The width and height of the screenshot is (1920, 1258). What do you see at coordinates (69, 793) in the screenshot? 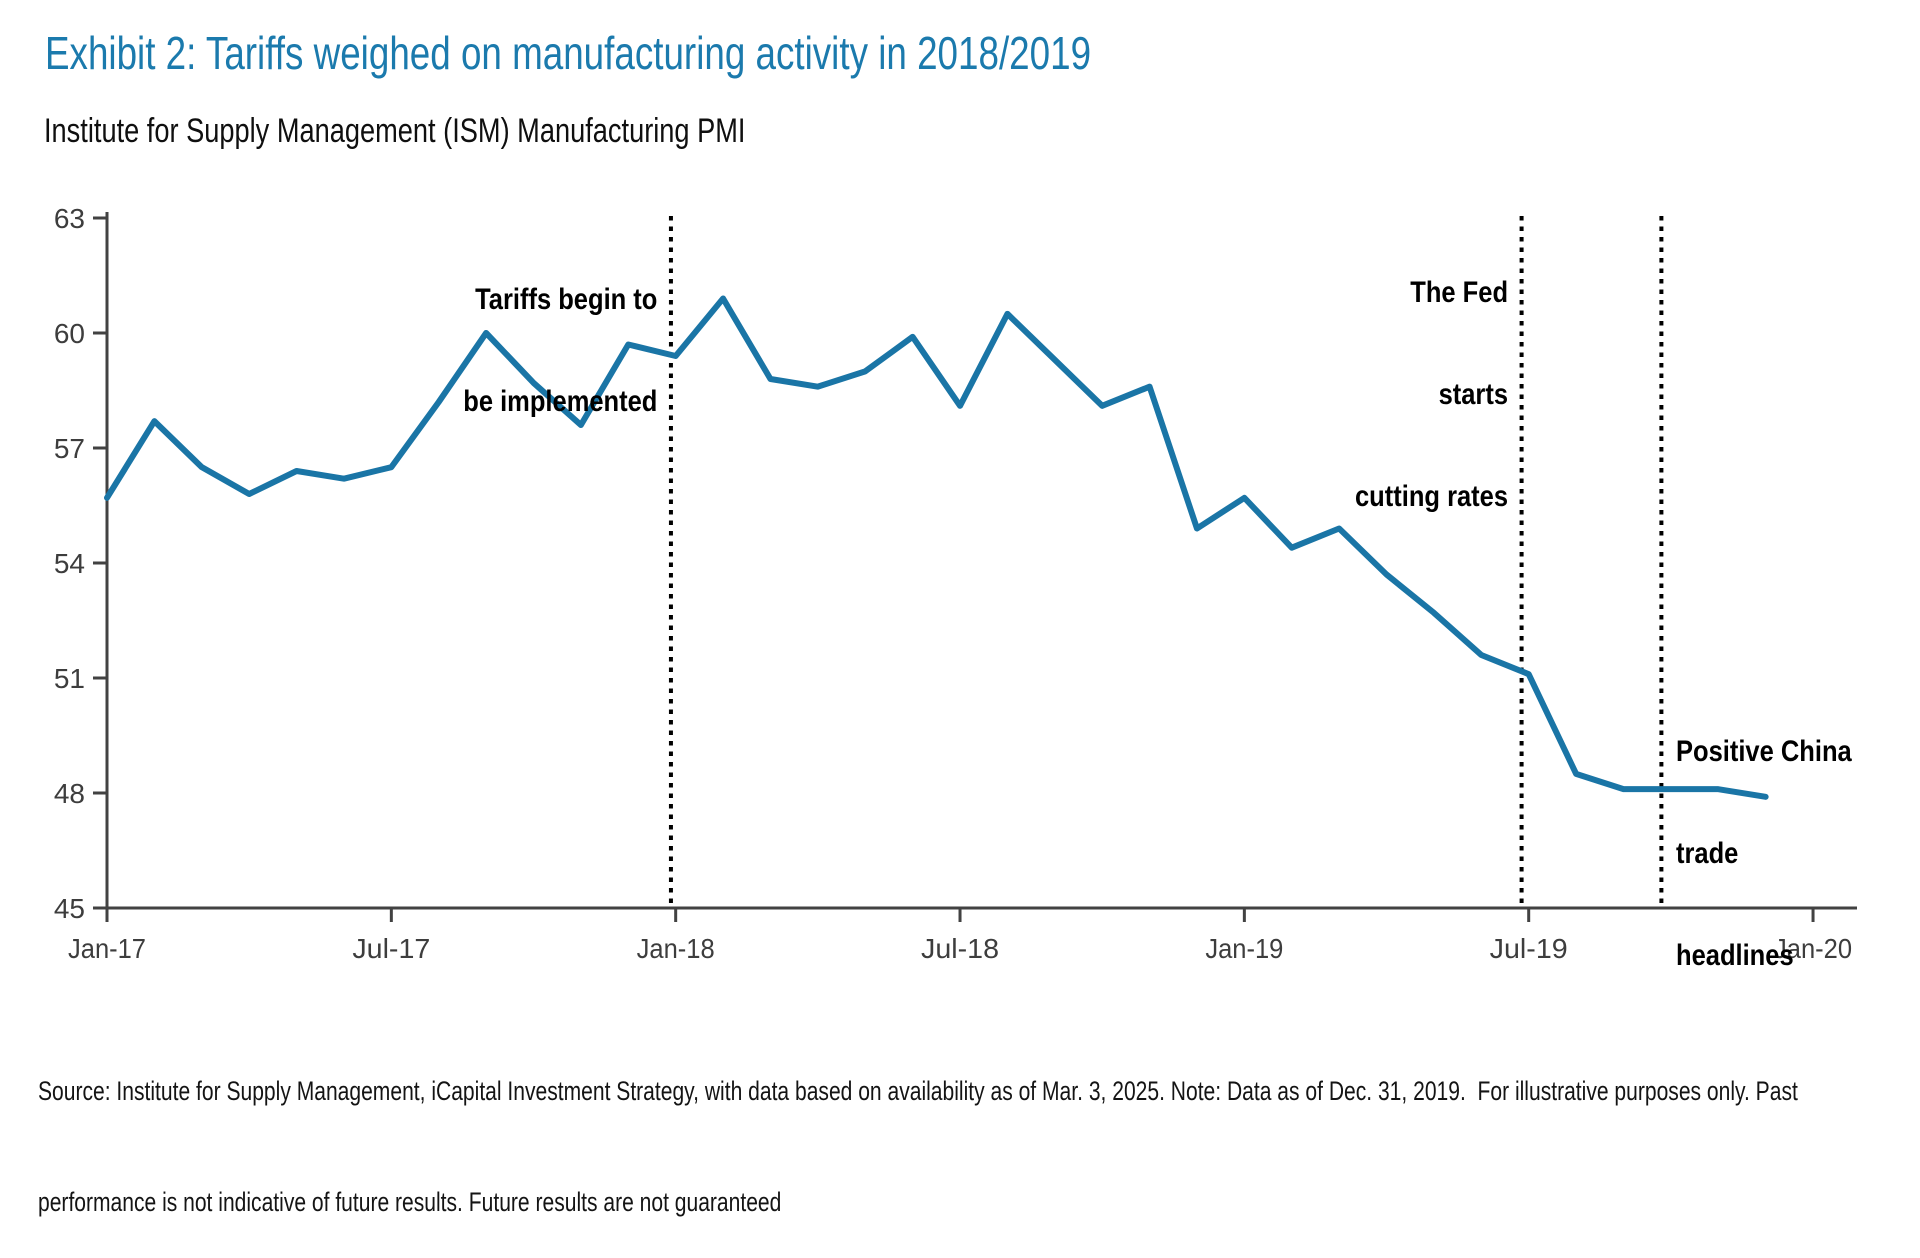
I see `y-tick-label: 48` at bounding box center [69, 793].